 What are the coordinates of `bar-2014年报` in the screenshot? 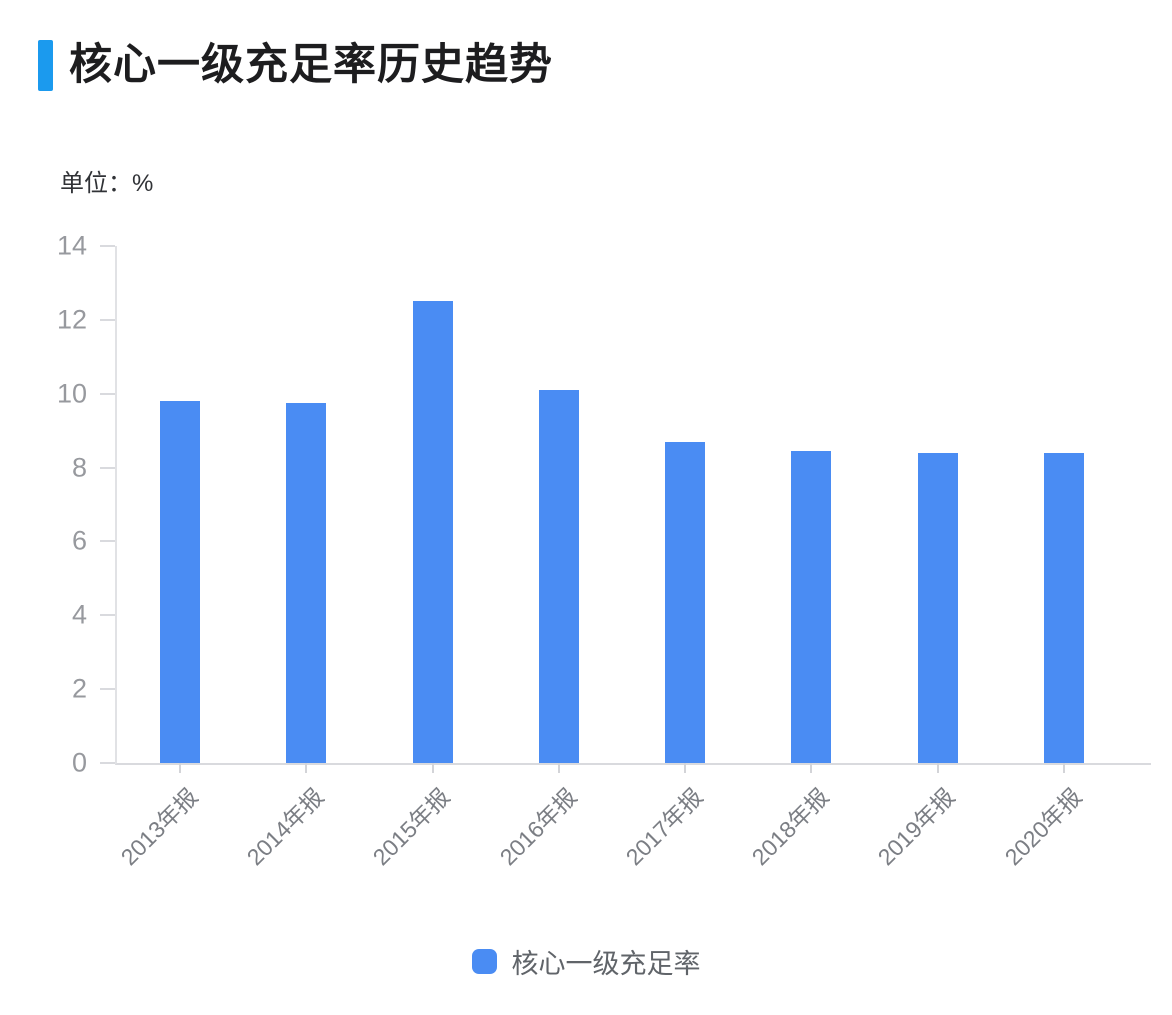 It's located at (306, 582).